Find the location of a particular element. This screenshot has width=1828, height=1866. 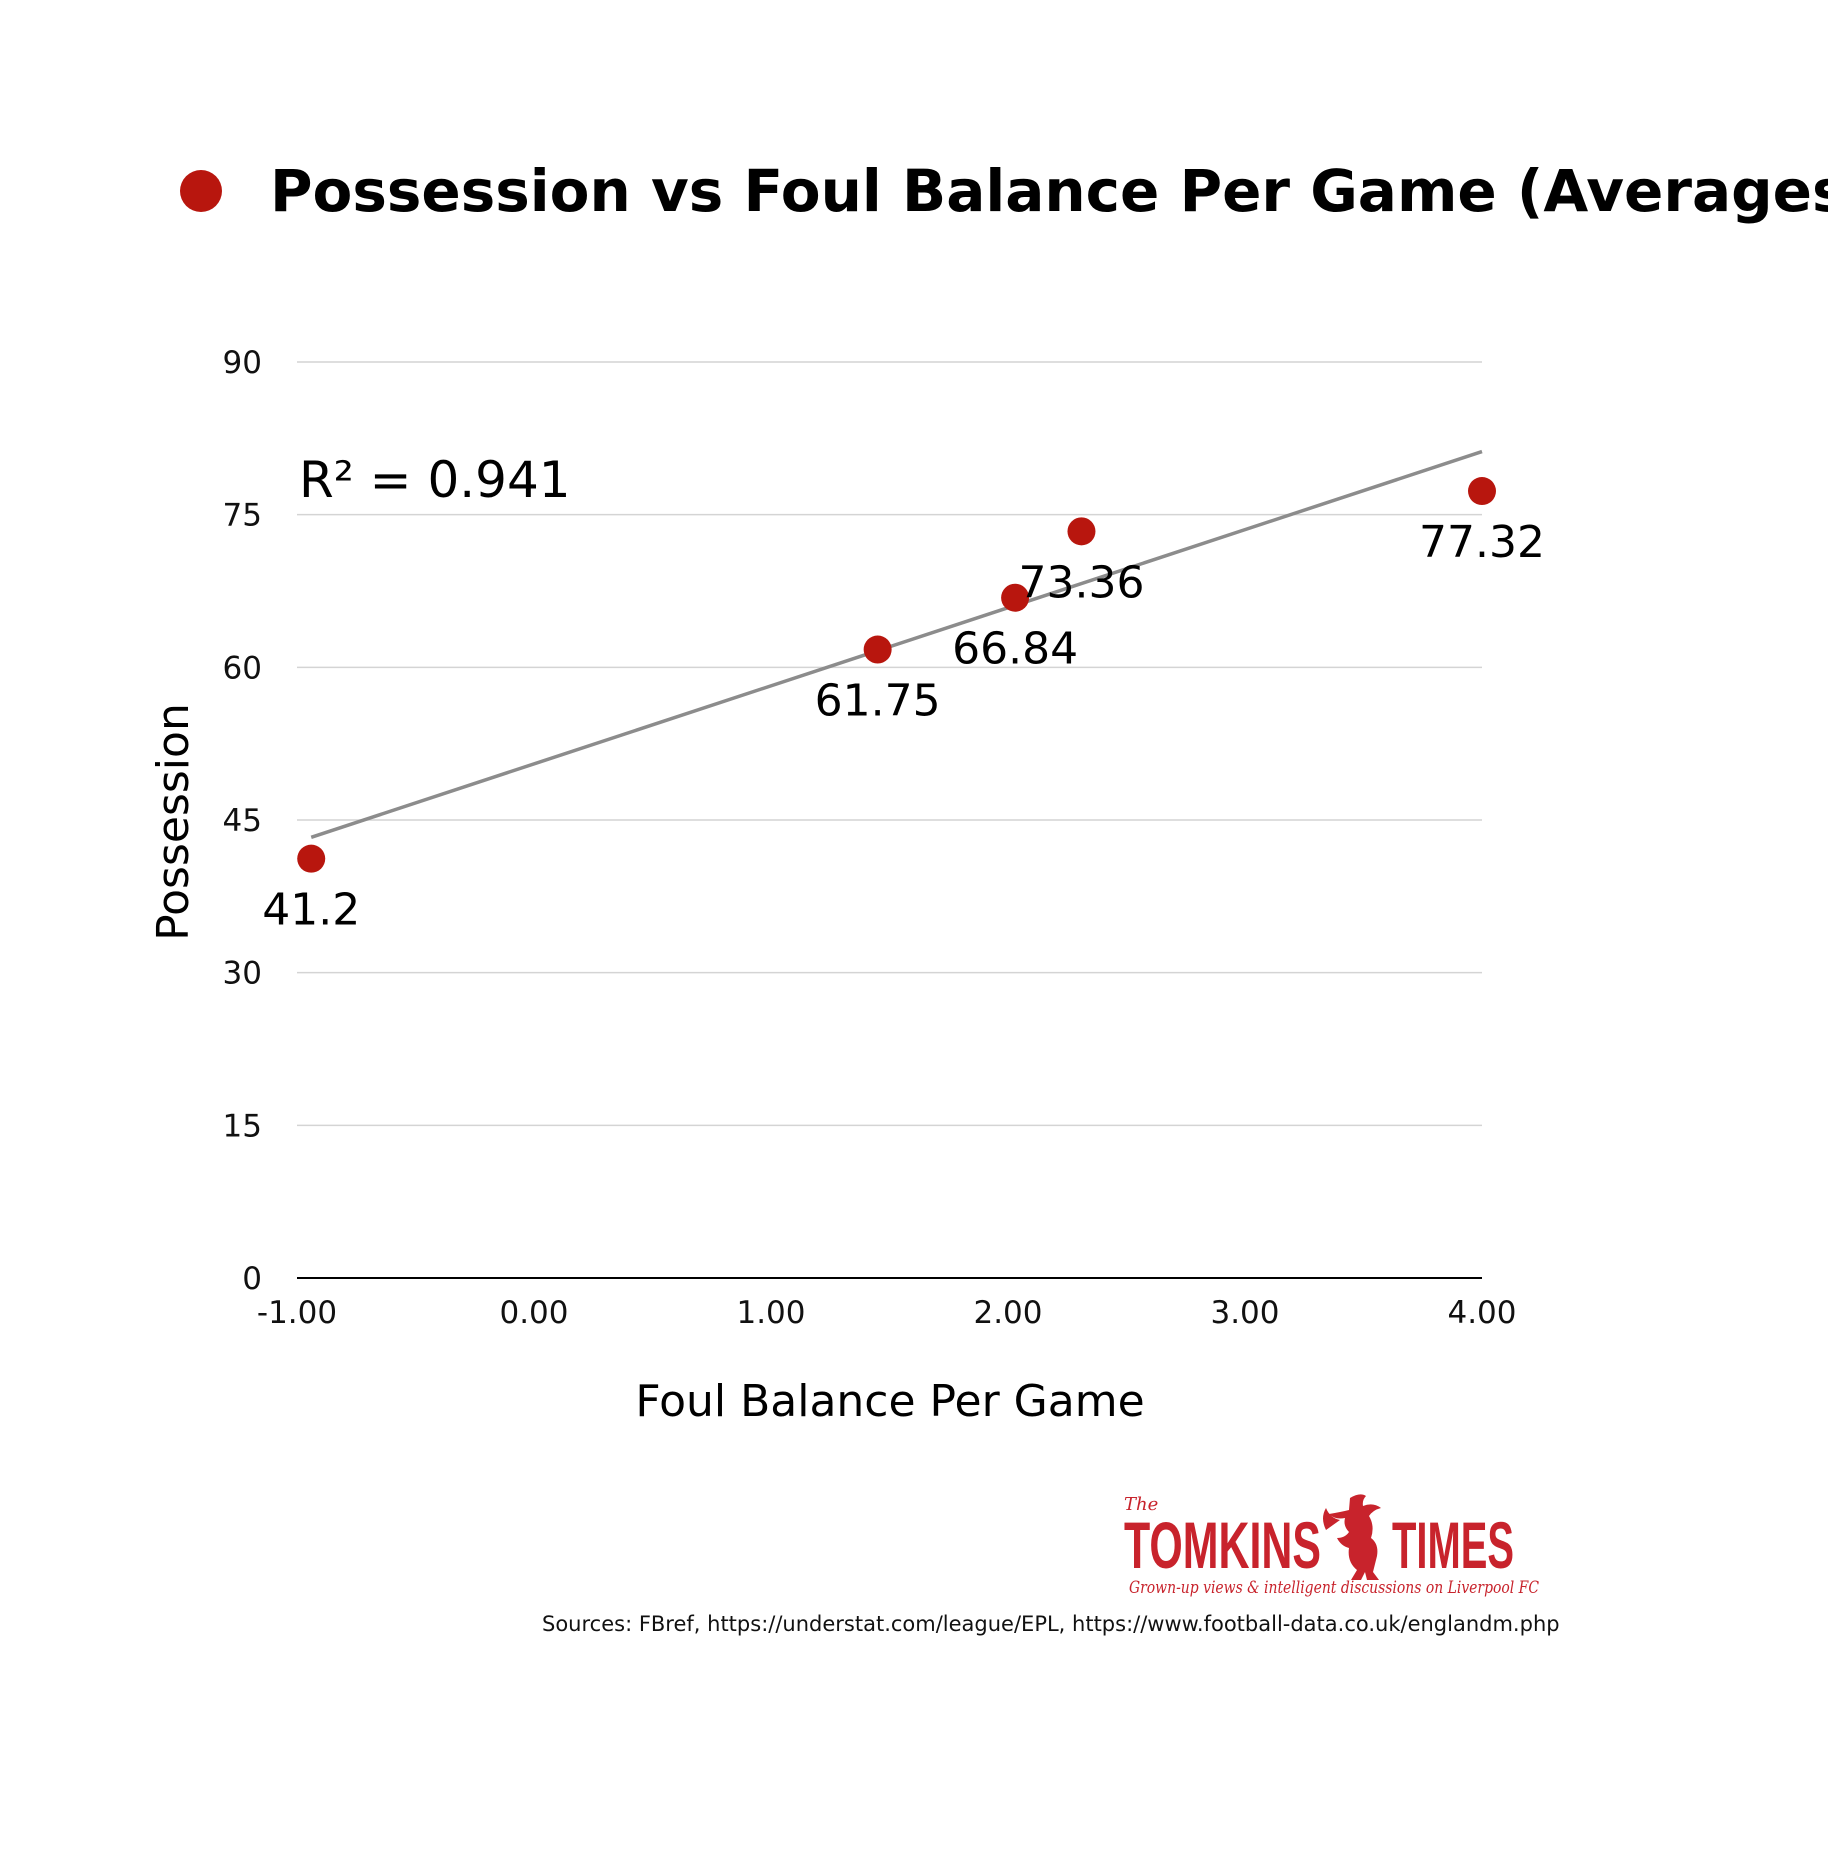

y-axis-title: Possession is located at coordinates (173, 822).